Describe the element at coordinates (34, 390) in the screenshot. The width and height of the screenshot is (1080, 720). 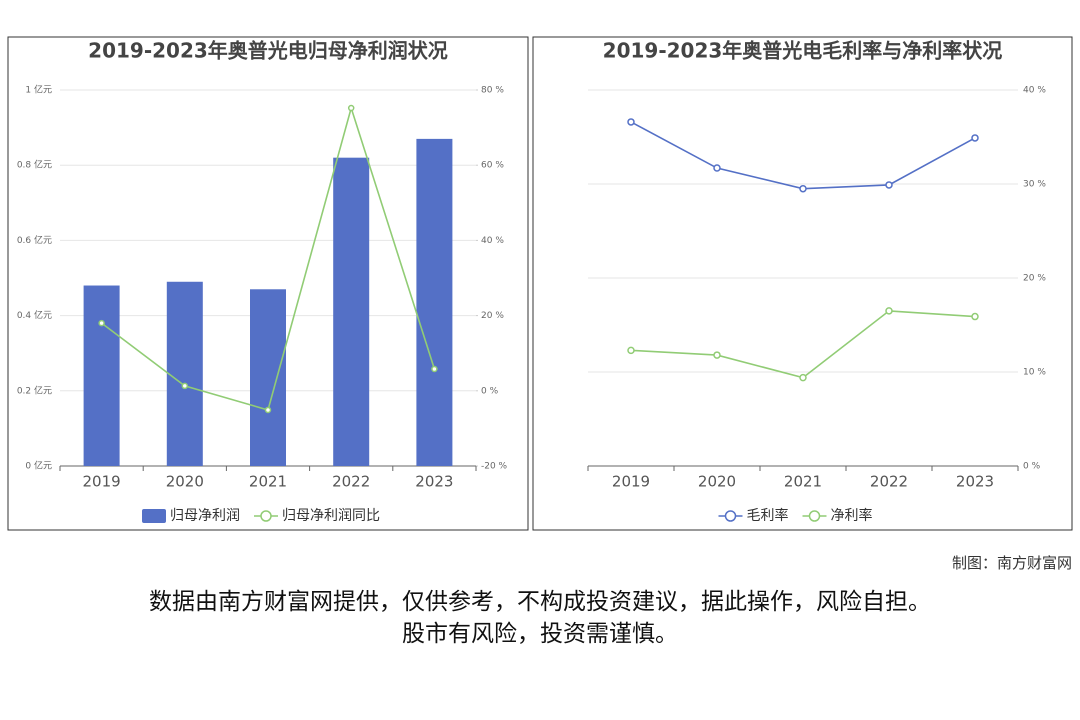
I see `y-tick-label: 0.2 亿元` at that location.